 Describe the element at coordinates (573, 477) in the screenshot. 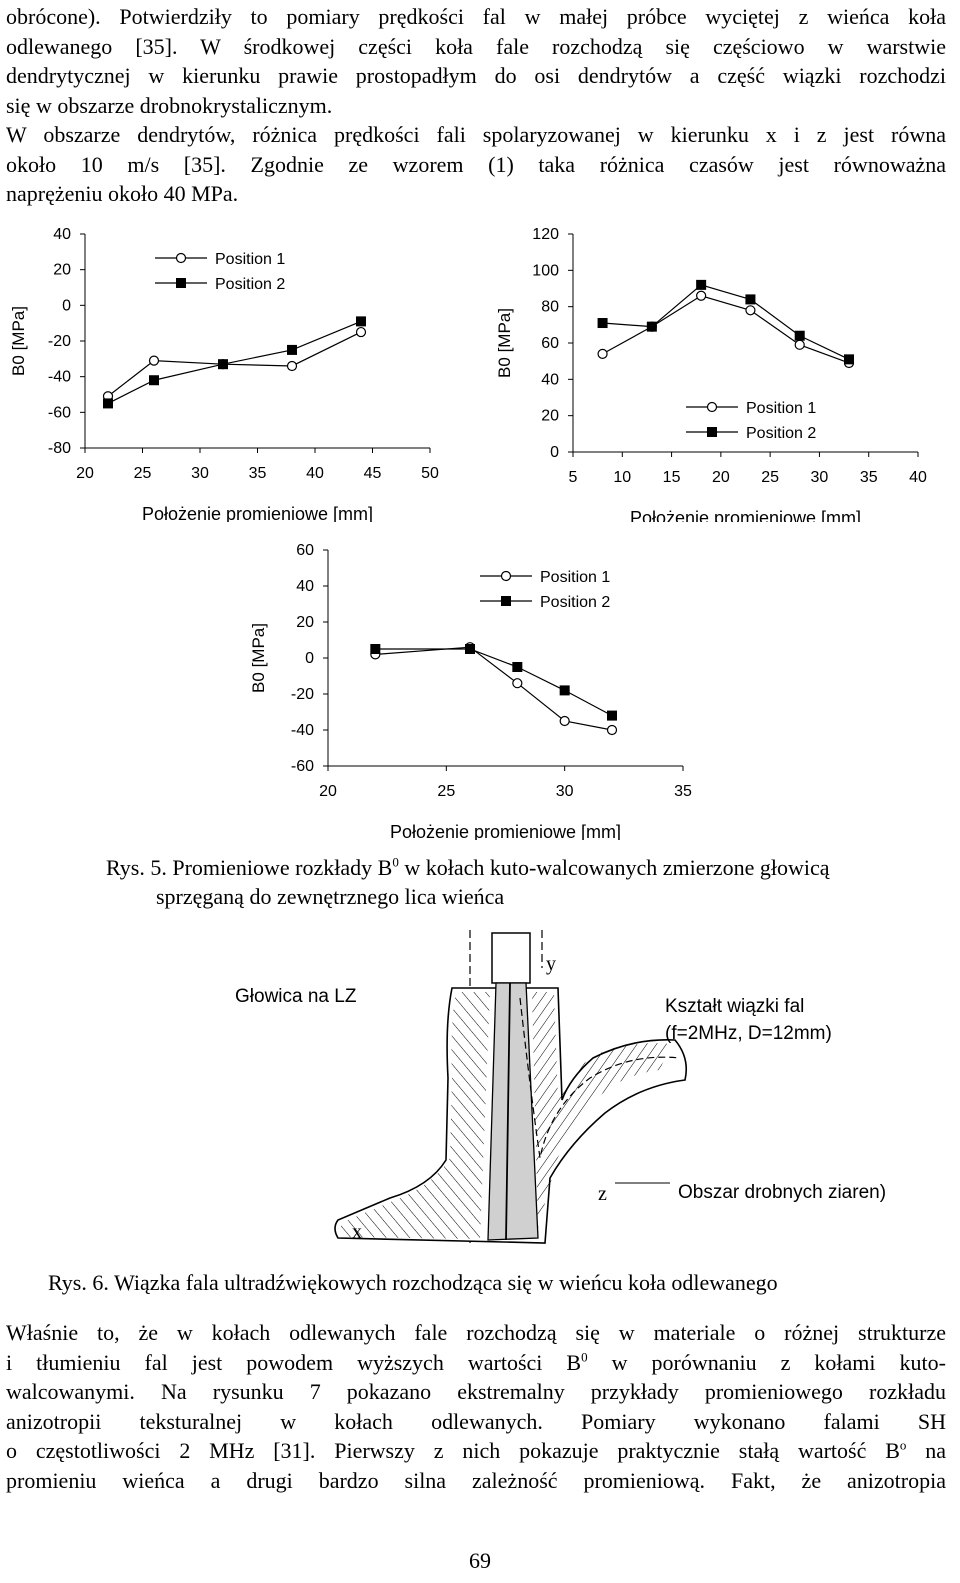

I see `x-tick-label: 5` at that location.